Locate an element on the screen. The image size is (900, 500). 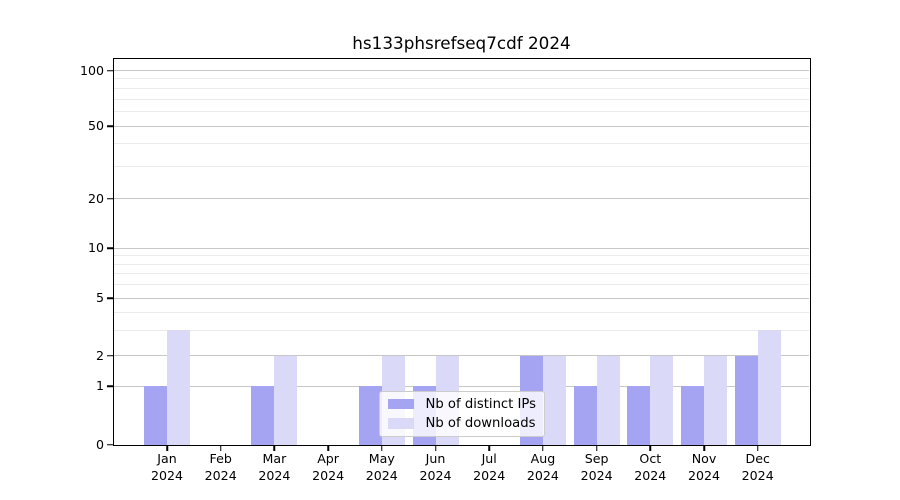
x-tick-label: Dec 2024 is located at coordinates (757, 467).